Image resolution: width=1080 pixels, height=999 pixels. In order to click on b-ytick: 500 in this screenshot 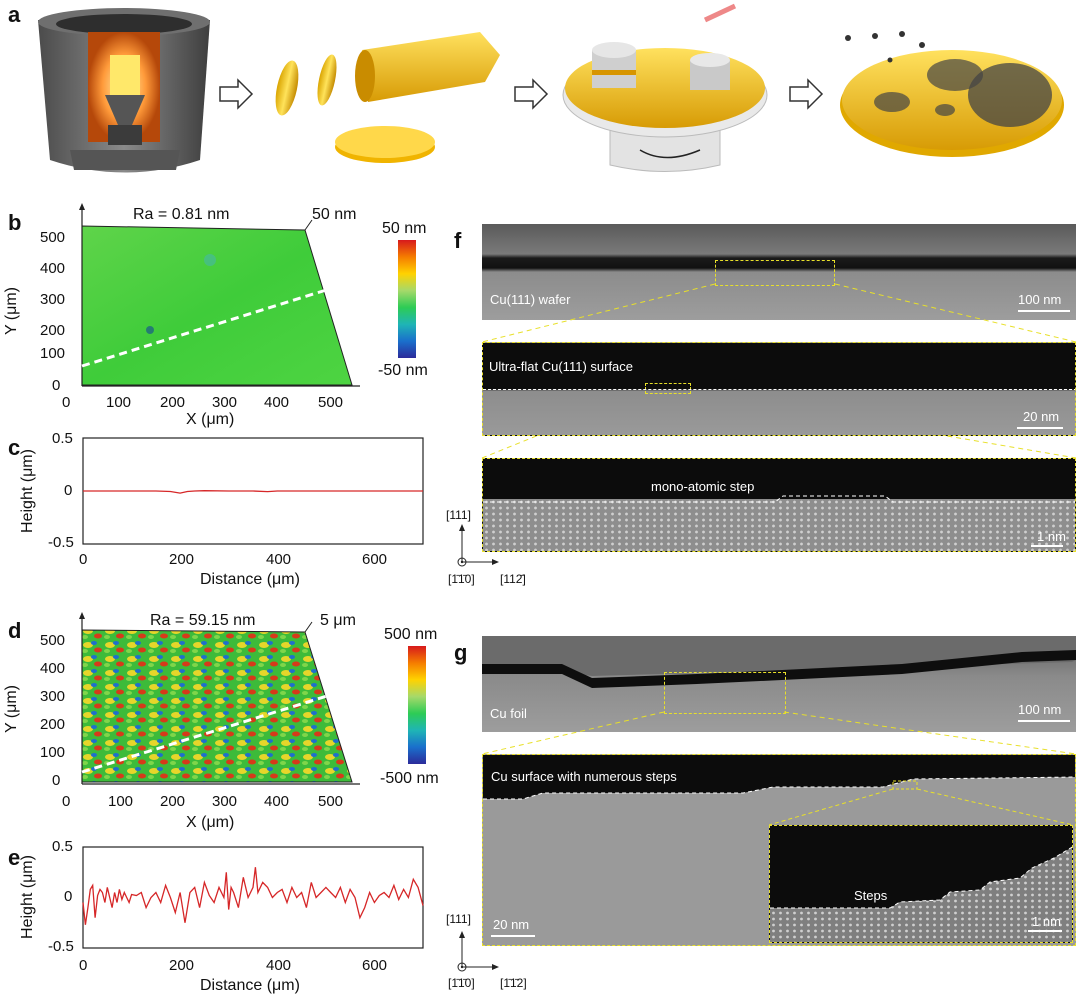, I will do `click(53, 237)`.